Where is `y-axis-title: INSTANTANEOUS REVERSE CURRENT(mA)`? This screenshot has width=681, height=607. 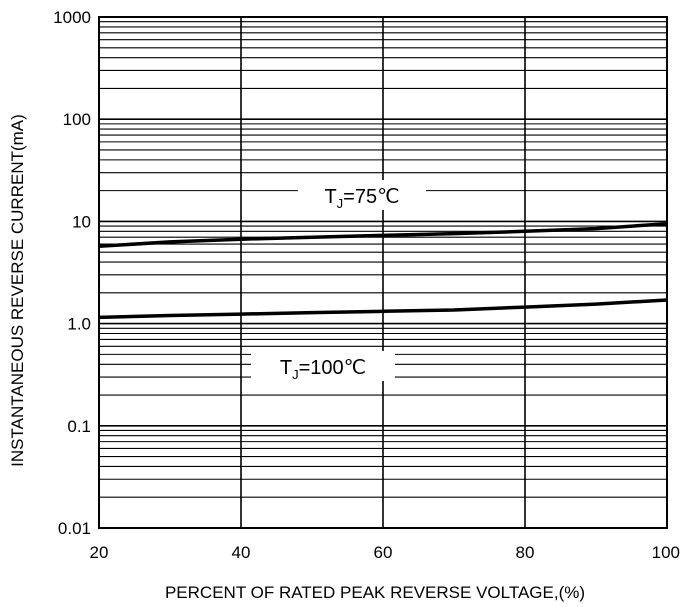
y-axis-title: INSTANTANEOUS REVERSE CURRENT(mA) is located at coordinates (17, 290).